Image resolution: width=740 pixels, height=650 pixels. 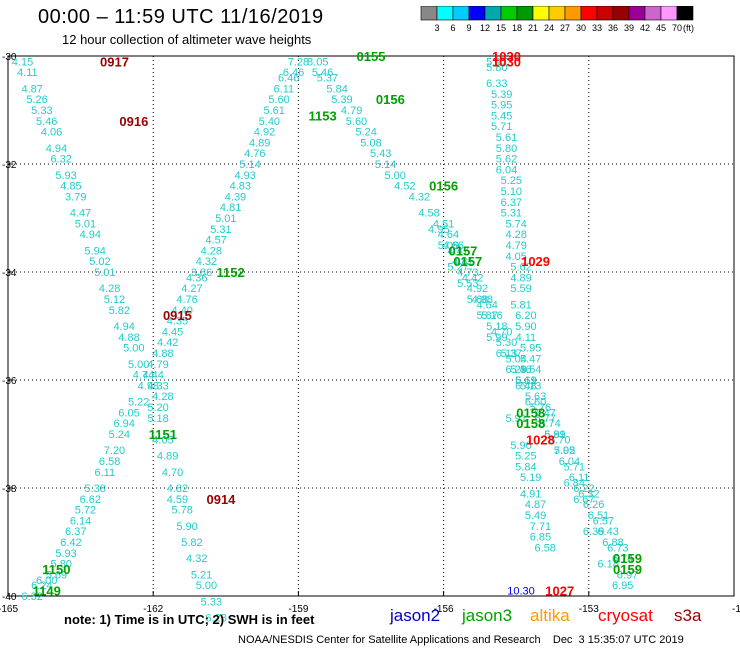 What do you see at coordinates (390, 99) in the screenshot?
I see `pass-time-label: 0156` at bounding box center [390, 99].